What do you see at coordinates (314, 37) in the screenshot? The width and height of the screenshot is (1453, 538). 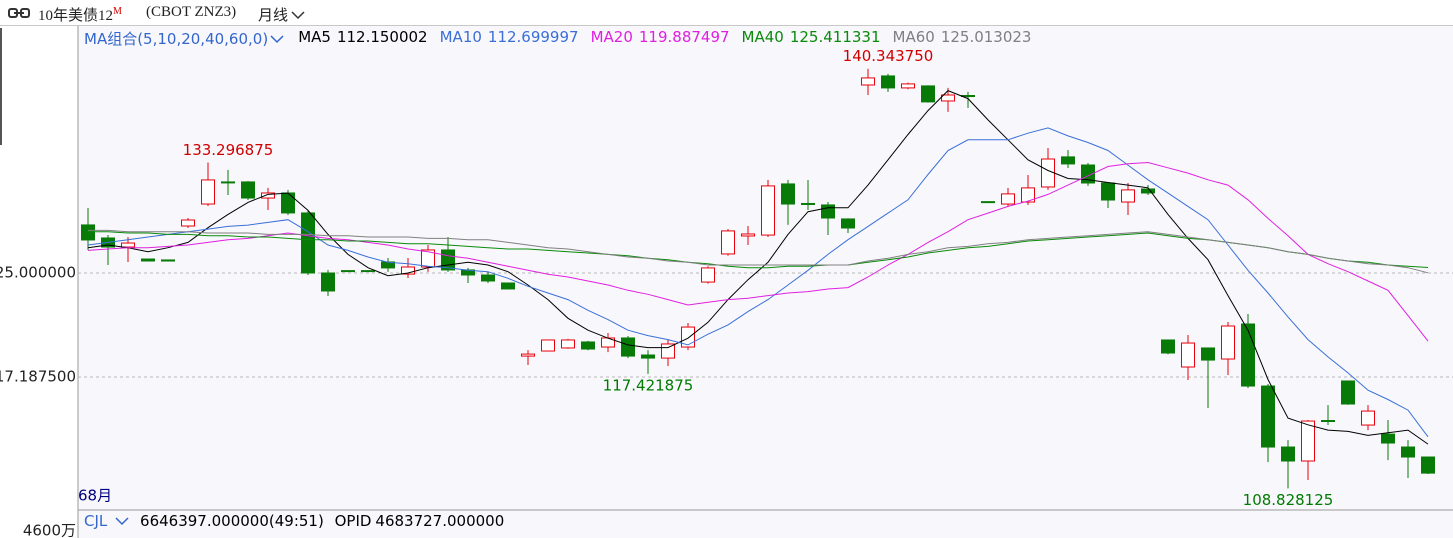 I see `legend-name: MA5` at bounding box center [314, 37].